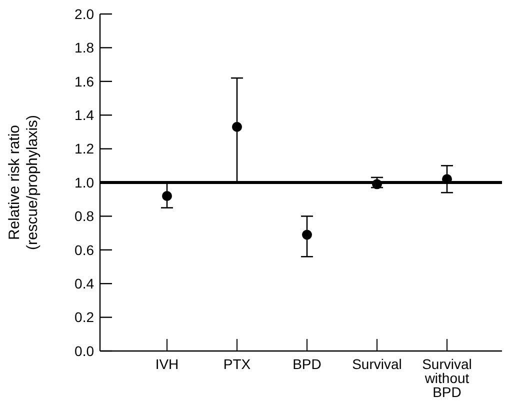 This screenshot has width=506, height=401. I want to click on x-tick-label: PTX, so click(237, 364).